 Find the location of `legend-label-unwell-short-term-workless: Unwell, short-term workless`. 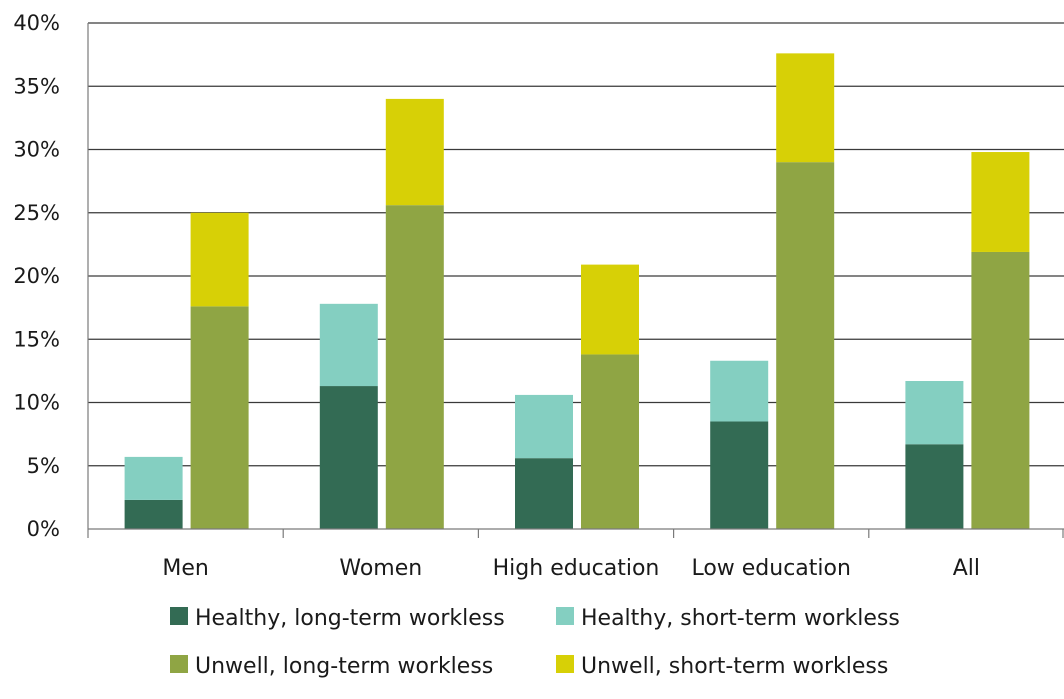

legend-label-unwell-short-term-workless: Unwell, short-term workless is located at coordinates (734, 666).